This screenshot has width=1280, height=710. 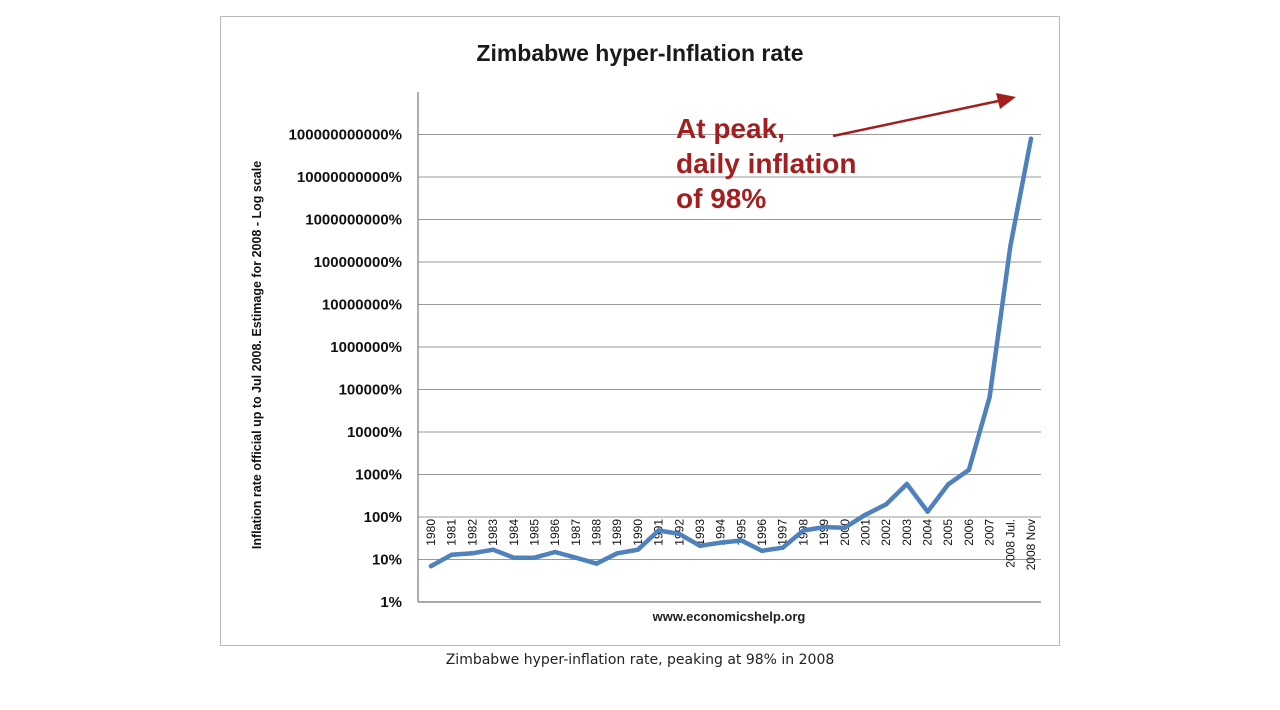 I want to click on x-tick-label: 1981, so click(x=452, y=532).